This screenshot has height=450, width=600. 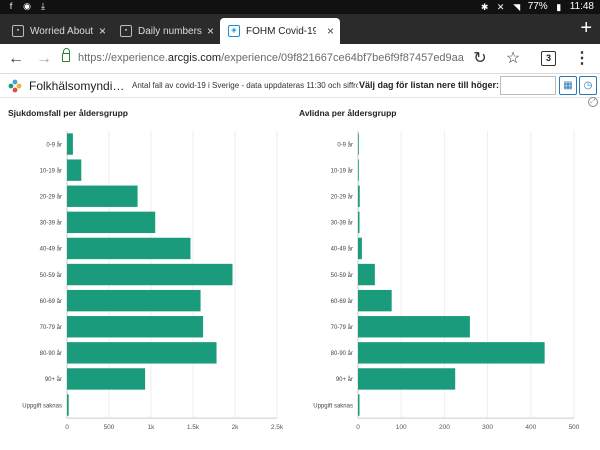 I want to click on x-tick-label: 1.5k, so click(x=193, y=427).